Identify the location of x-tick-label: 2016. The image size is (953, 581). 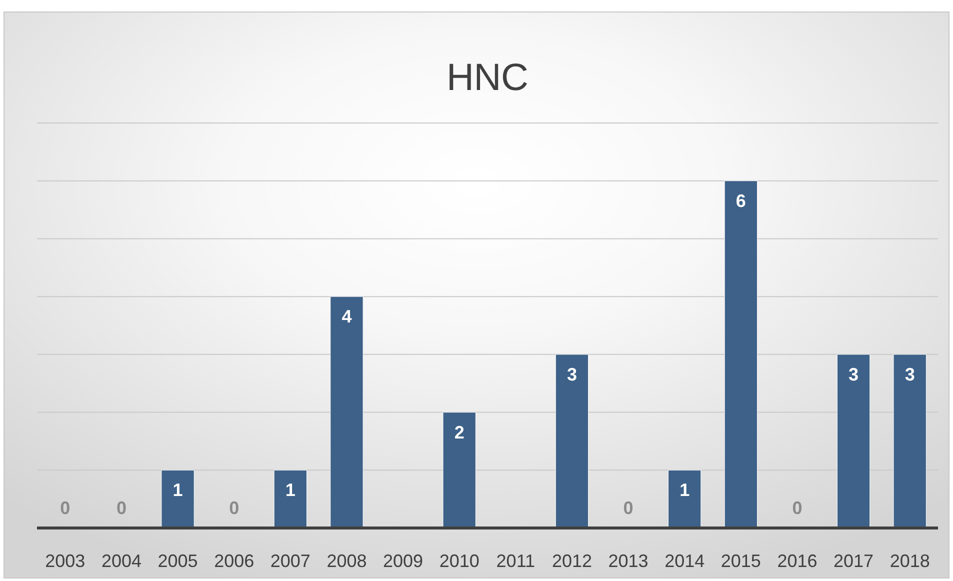
(797, 561).